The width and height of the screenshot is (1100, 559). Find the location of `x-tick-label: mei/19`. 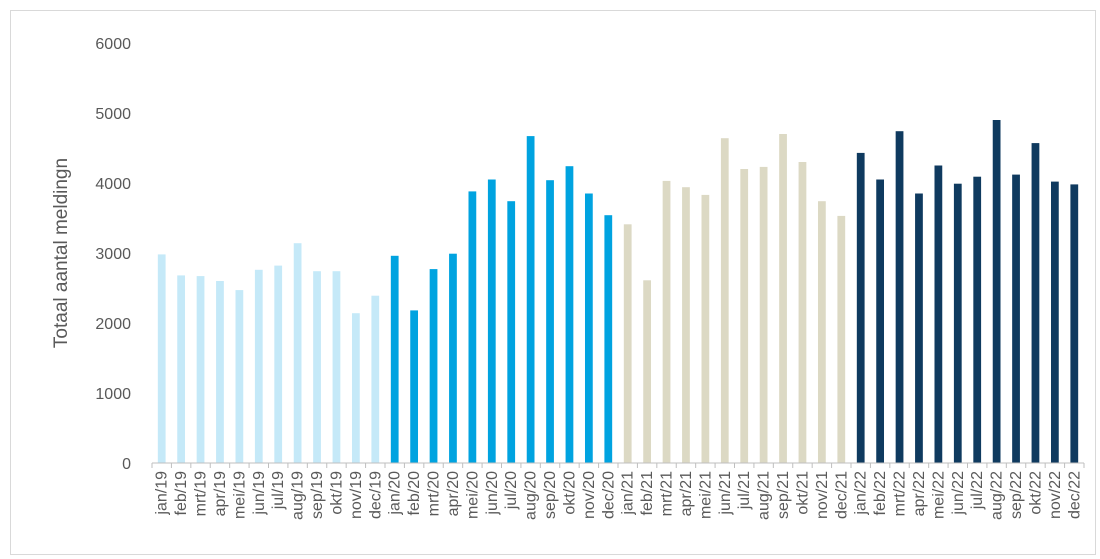

x-tick-label: mei/19 is located at coordinates (239, 495).